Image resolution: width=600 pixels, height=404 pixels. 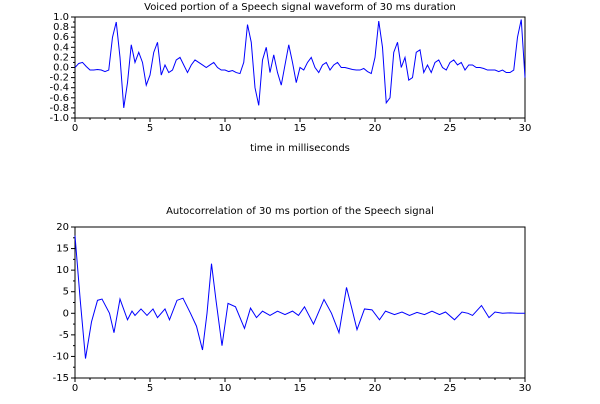 What do you see at coordinates (62, 227) in the screenshot?
I see `y-tick-label: 20` at bounding box center [62, 227].